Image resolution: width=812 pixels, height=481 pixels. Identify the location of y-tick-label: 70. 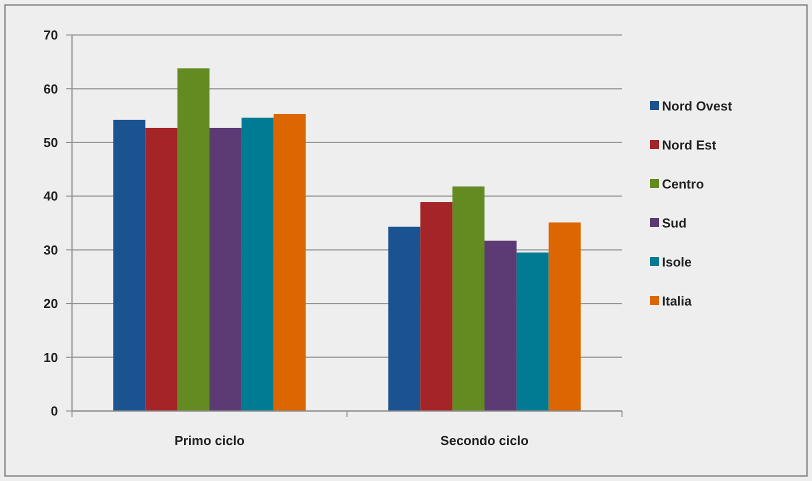
(51, 35).